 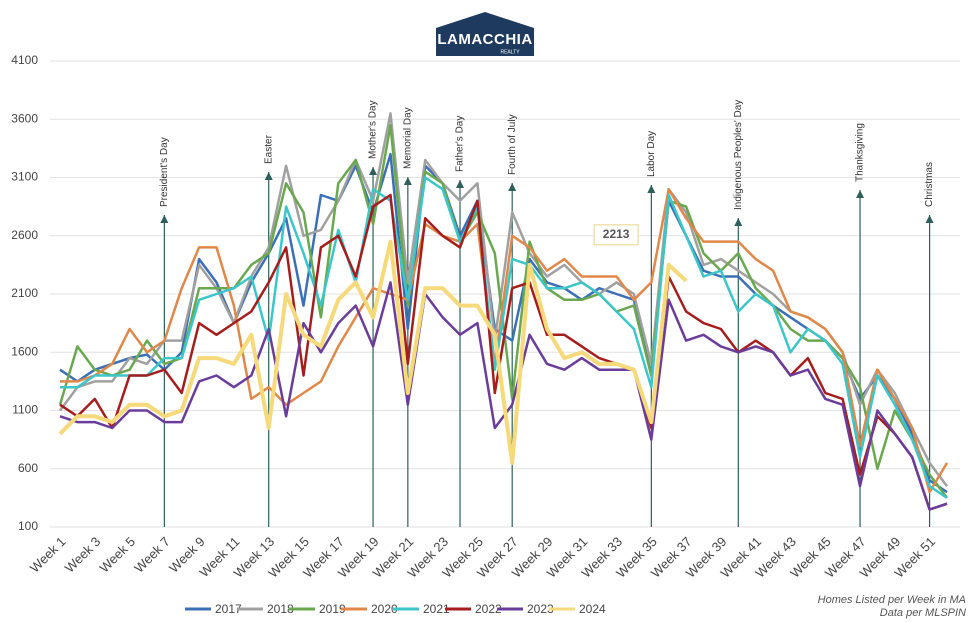 I want to click on y-tick-label: 3100, so click(x=24, y=177).